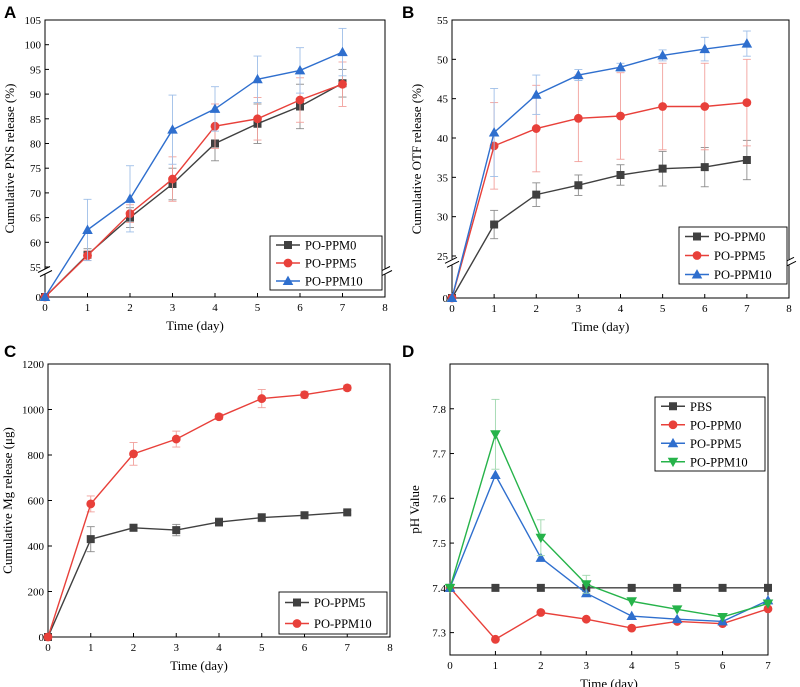 The image size is (800, 687). I want to click on panel-c-ytick-label: 1000, so click(33, 411).